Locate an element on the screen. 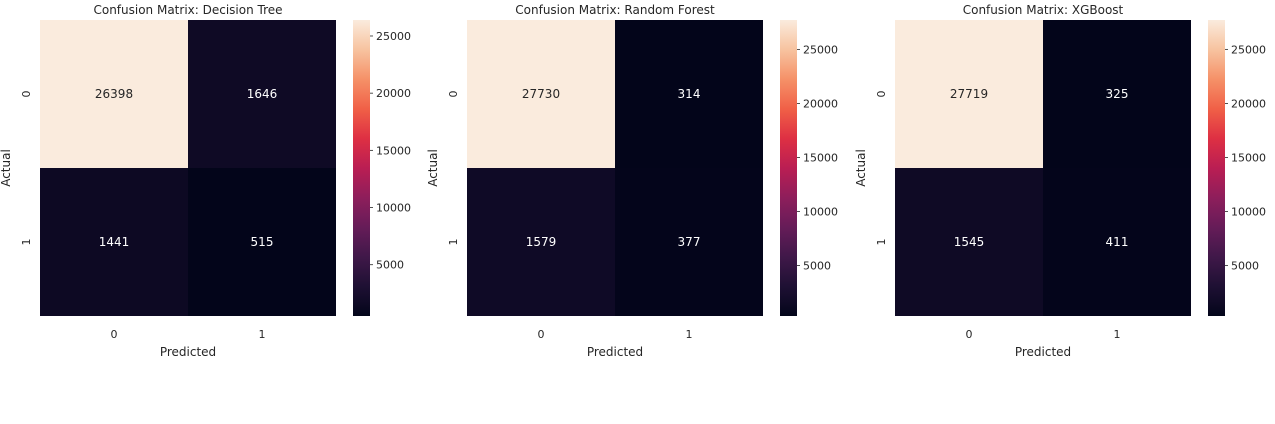  cell-value-label: 325 is located at coordinates (1117, 94).